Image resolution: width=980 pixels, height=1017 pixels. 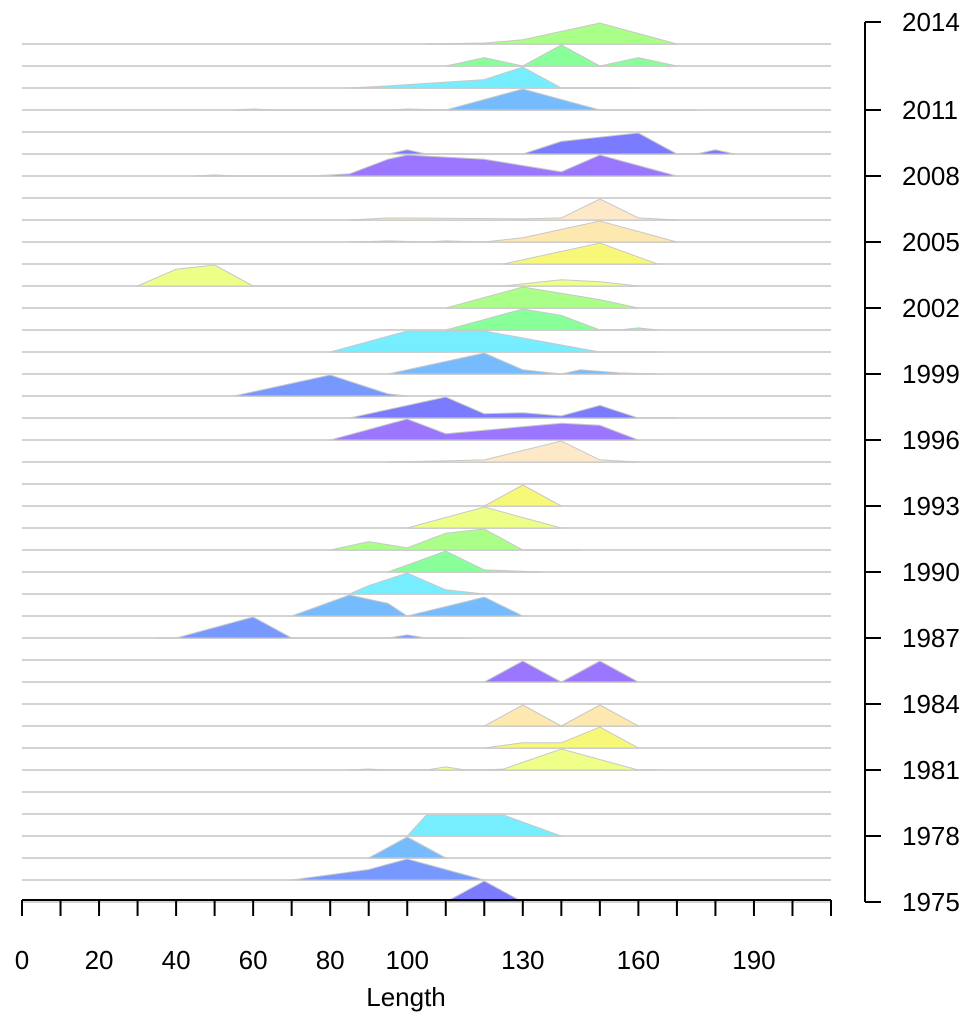 I want to click on y-tick-label: 2002, so click(x=931, y=308).